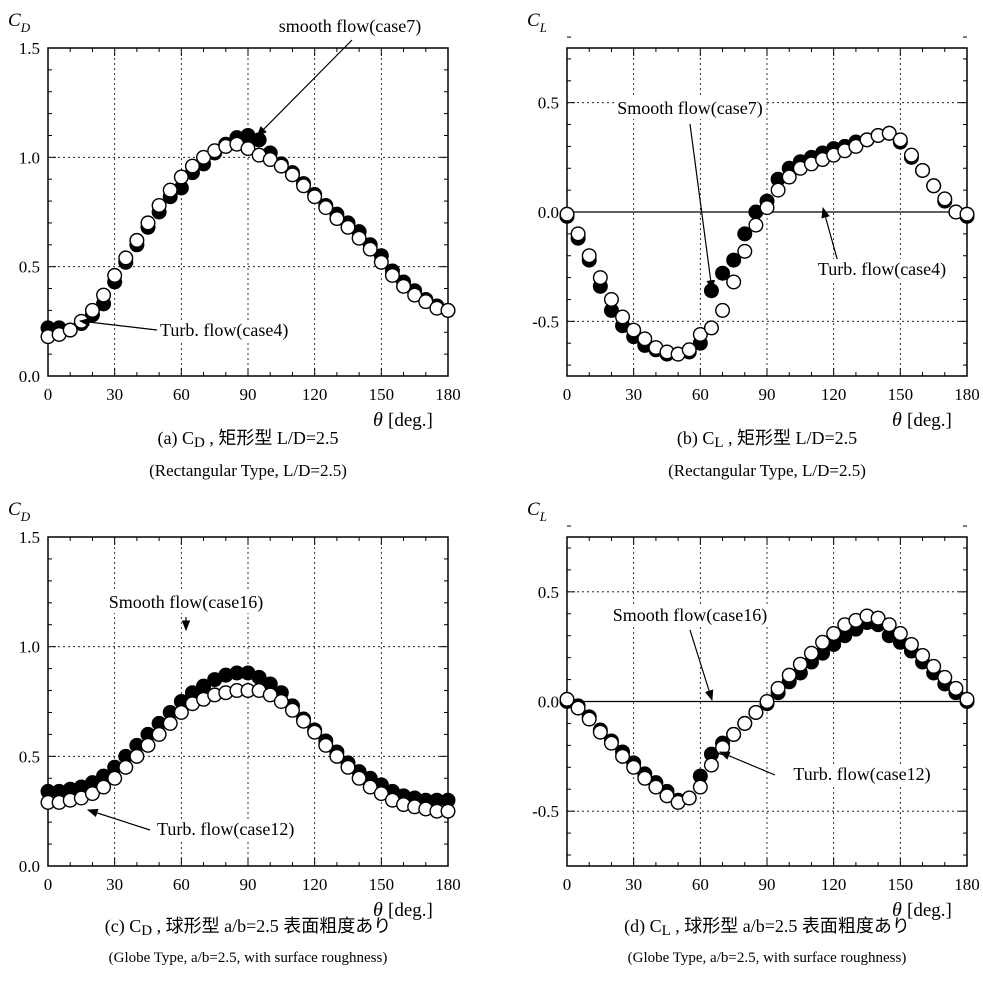 Image resolution: width=983 pixels, height=992 pixels. I want to click on caption-sub: D, so click(199, 443).